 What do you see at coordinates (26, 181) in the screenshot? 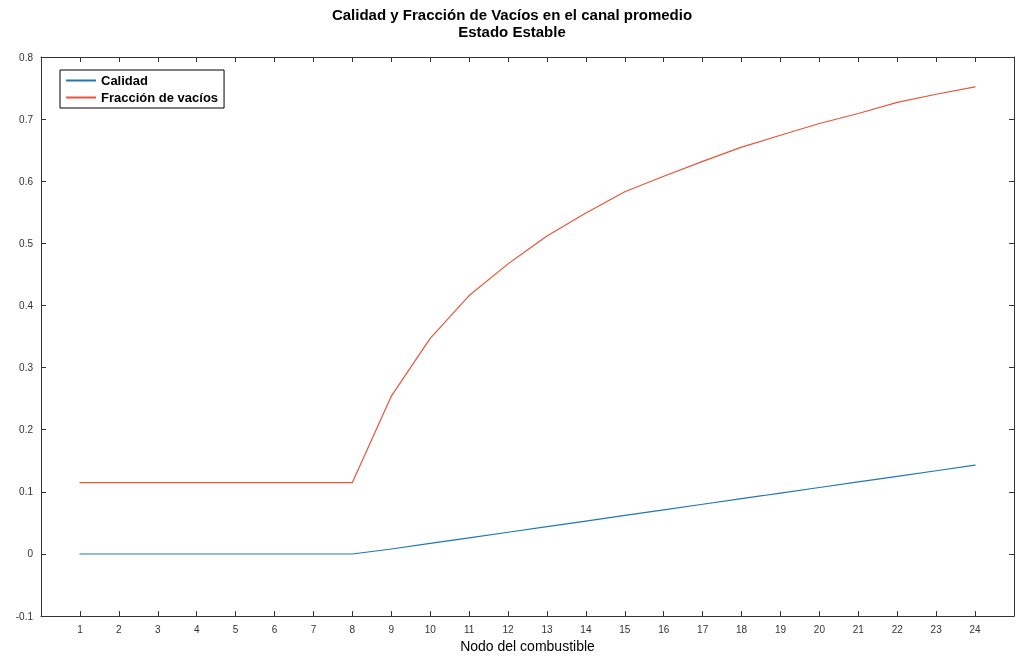
I see `y-tick-label: 0.6` at bounding box center [26, 181].